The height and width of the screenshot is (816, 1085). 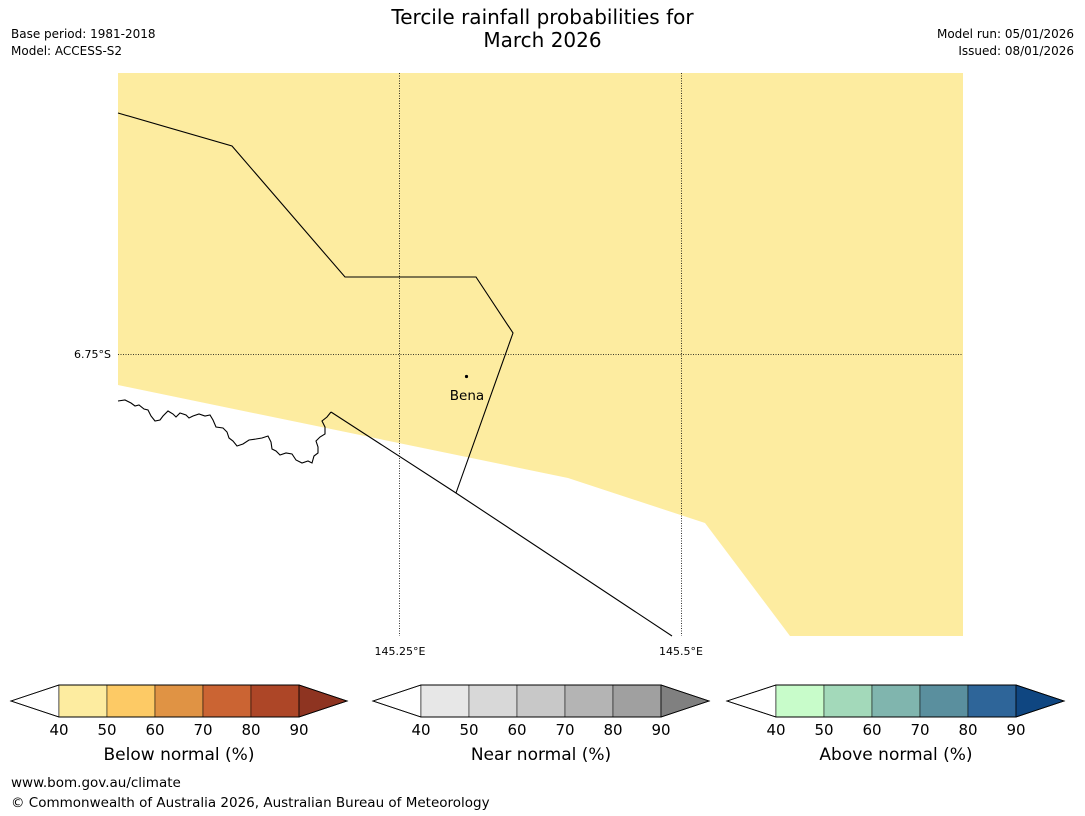 I want to click on colorbar-title-below-normal: Below normal (%), so click(x=179, y=755).